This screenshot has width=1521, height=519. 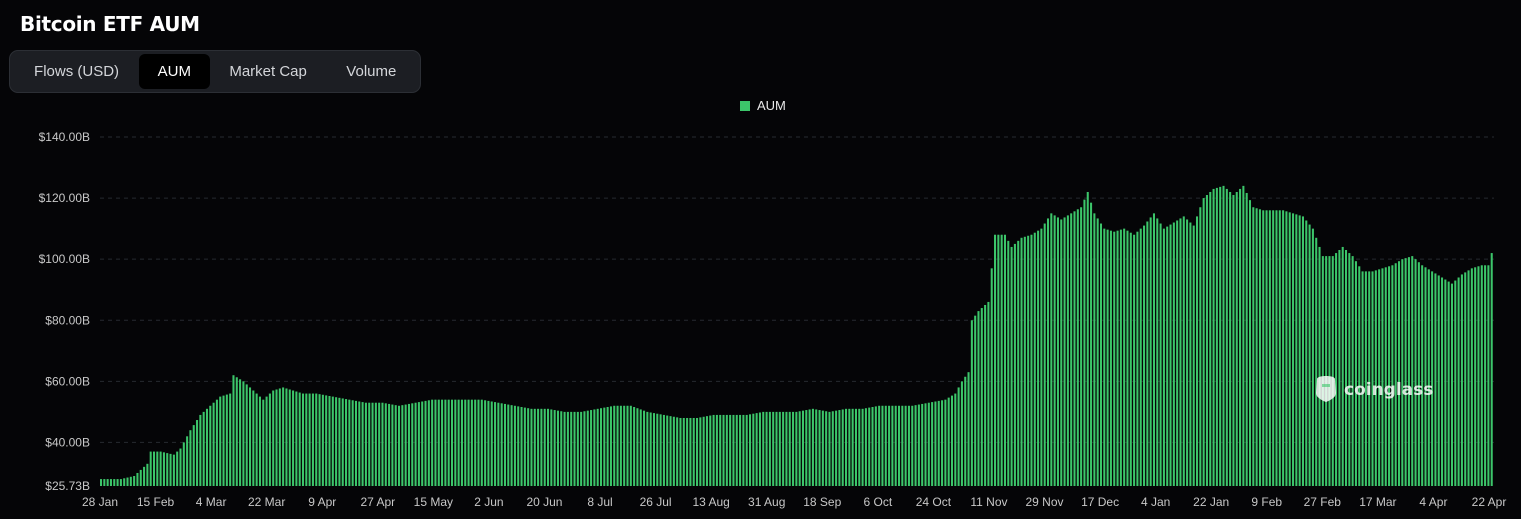 I want to click on legend: AUM, so click(x=763, y=105).